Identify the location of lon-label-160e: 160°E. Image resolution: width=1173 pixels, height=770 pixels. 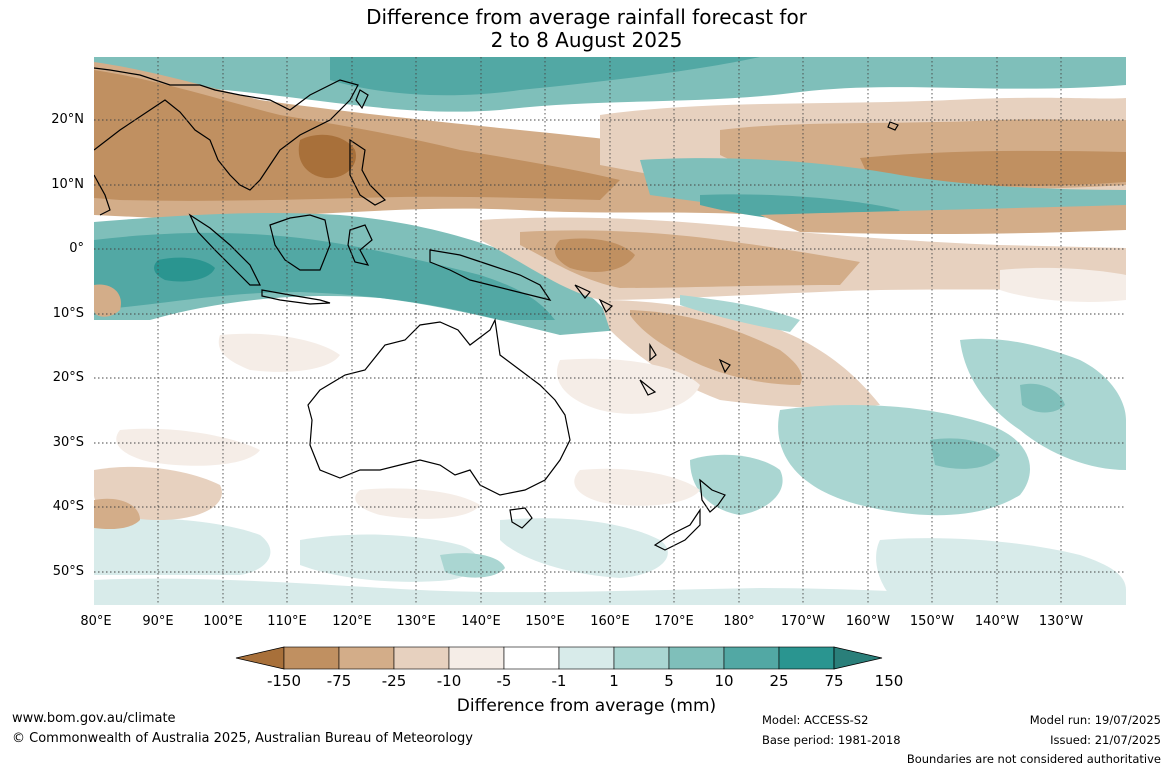
(610, 621).